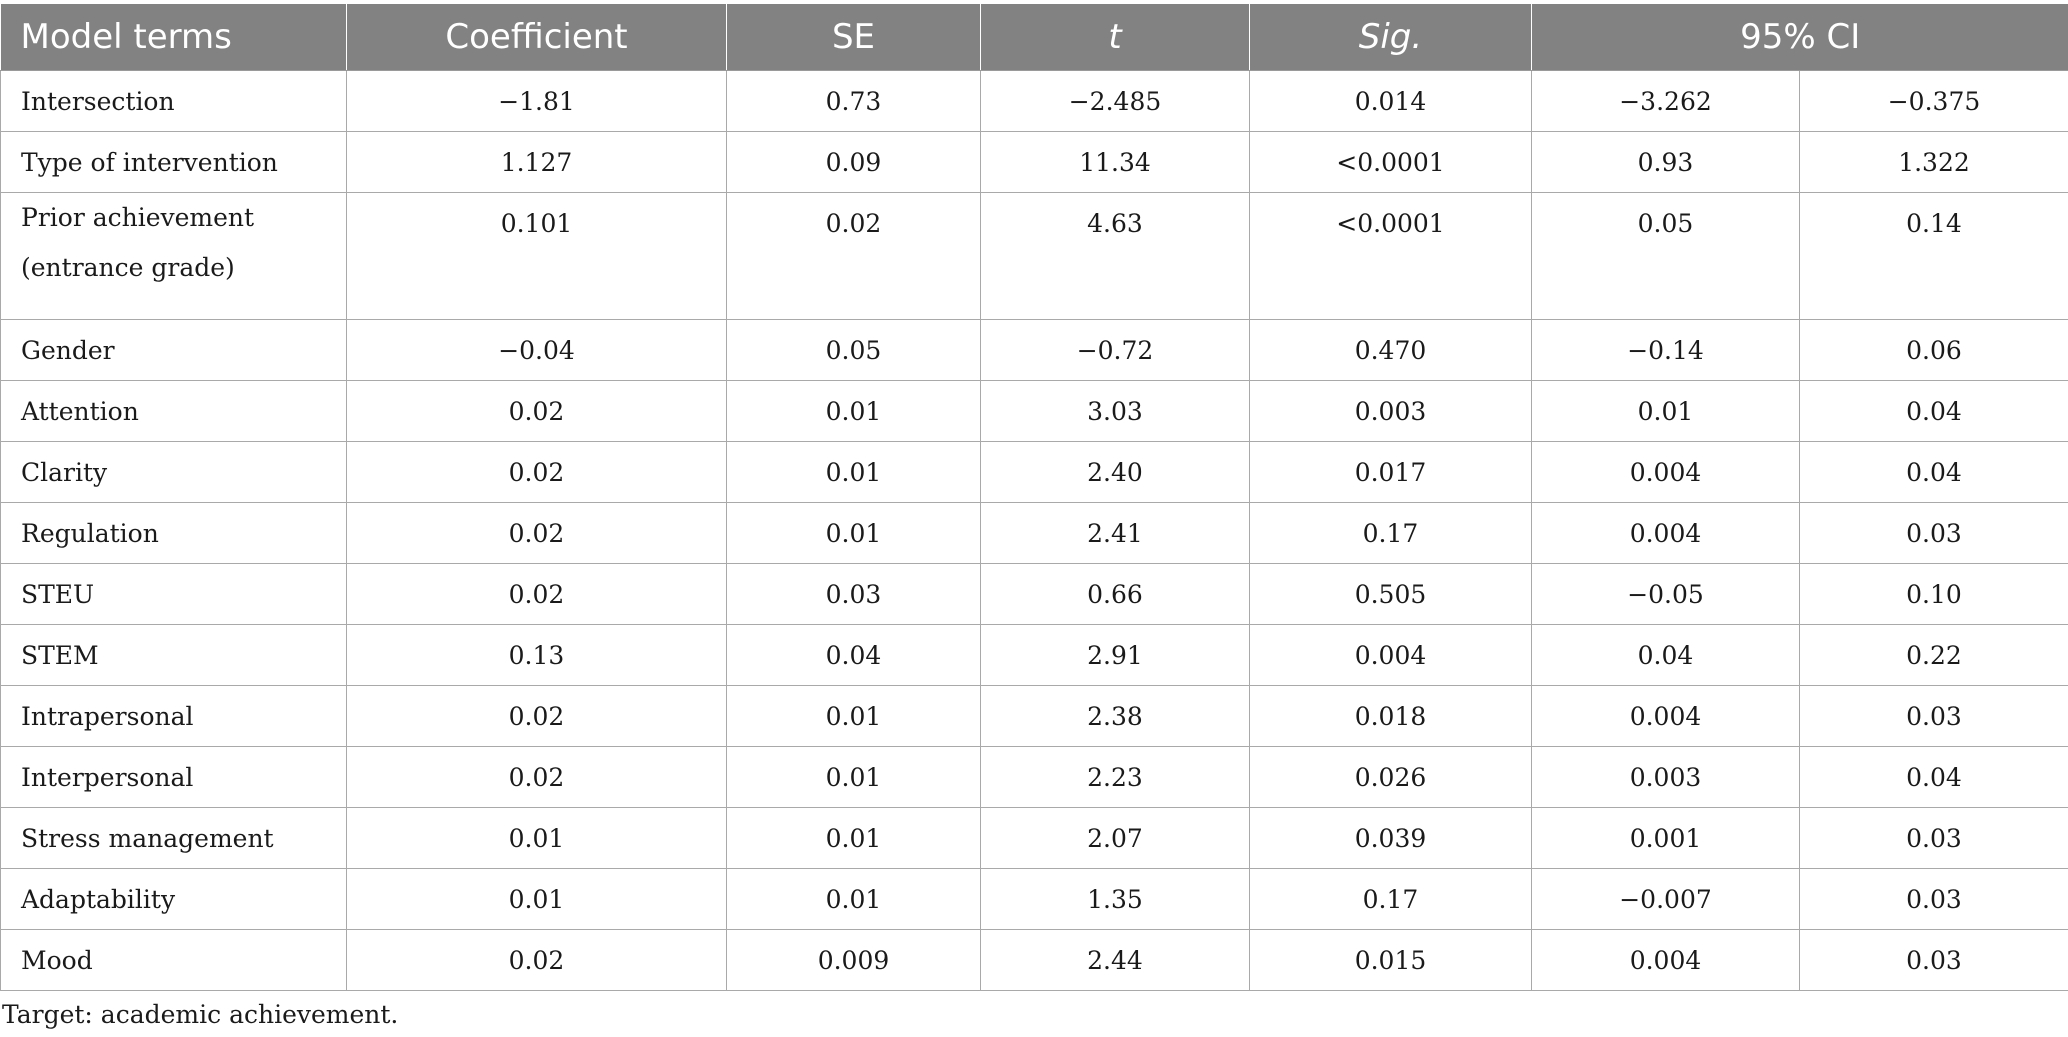  I want to click on cell-coefficient: −0.04, so click(536, 350).